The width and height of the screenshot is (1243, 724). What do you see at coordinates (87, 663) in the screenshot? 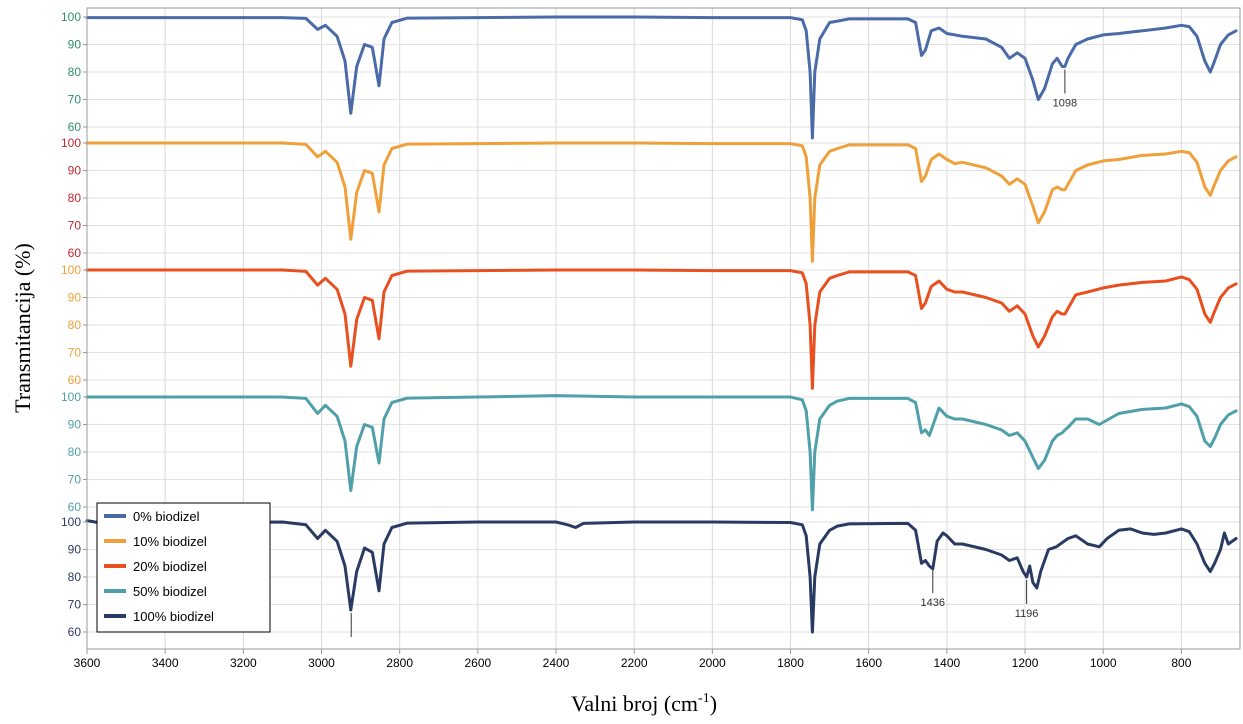
I see `x-tick-label: 3600` at bounding box center [87, 663].